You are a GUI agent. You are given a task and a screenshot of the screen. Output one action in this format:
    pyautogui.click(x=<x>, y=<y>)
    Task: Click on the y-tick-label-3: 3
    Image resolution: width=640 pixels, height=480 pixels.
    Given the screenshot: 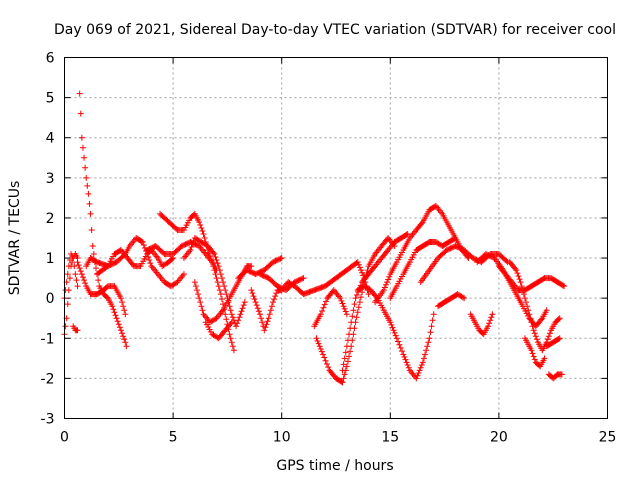 What is the action you would take?
    pyautogui.click(x=50, y=179)
    